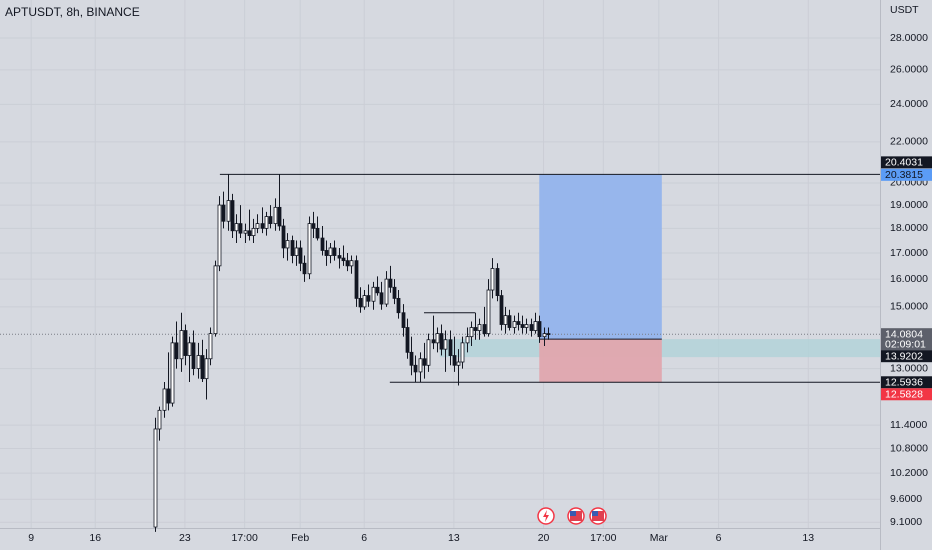  I want to click on price-tag: 12.5936, so click(906, 382).